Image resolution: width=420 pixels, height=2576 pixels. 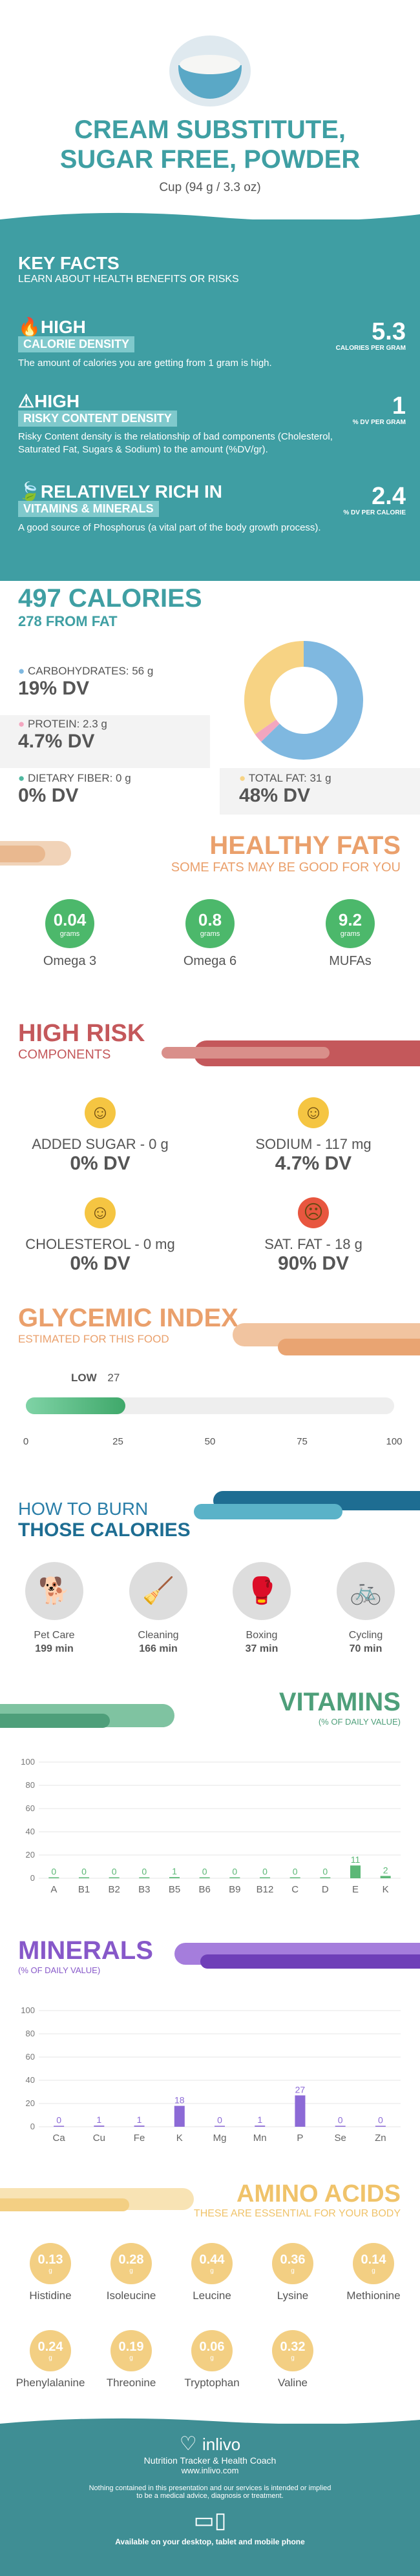 What do you see at coordinates (212, 2295) in the screenshot?
I see `amino-name: Leucine` at bounding box center [212, 2295].